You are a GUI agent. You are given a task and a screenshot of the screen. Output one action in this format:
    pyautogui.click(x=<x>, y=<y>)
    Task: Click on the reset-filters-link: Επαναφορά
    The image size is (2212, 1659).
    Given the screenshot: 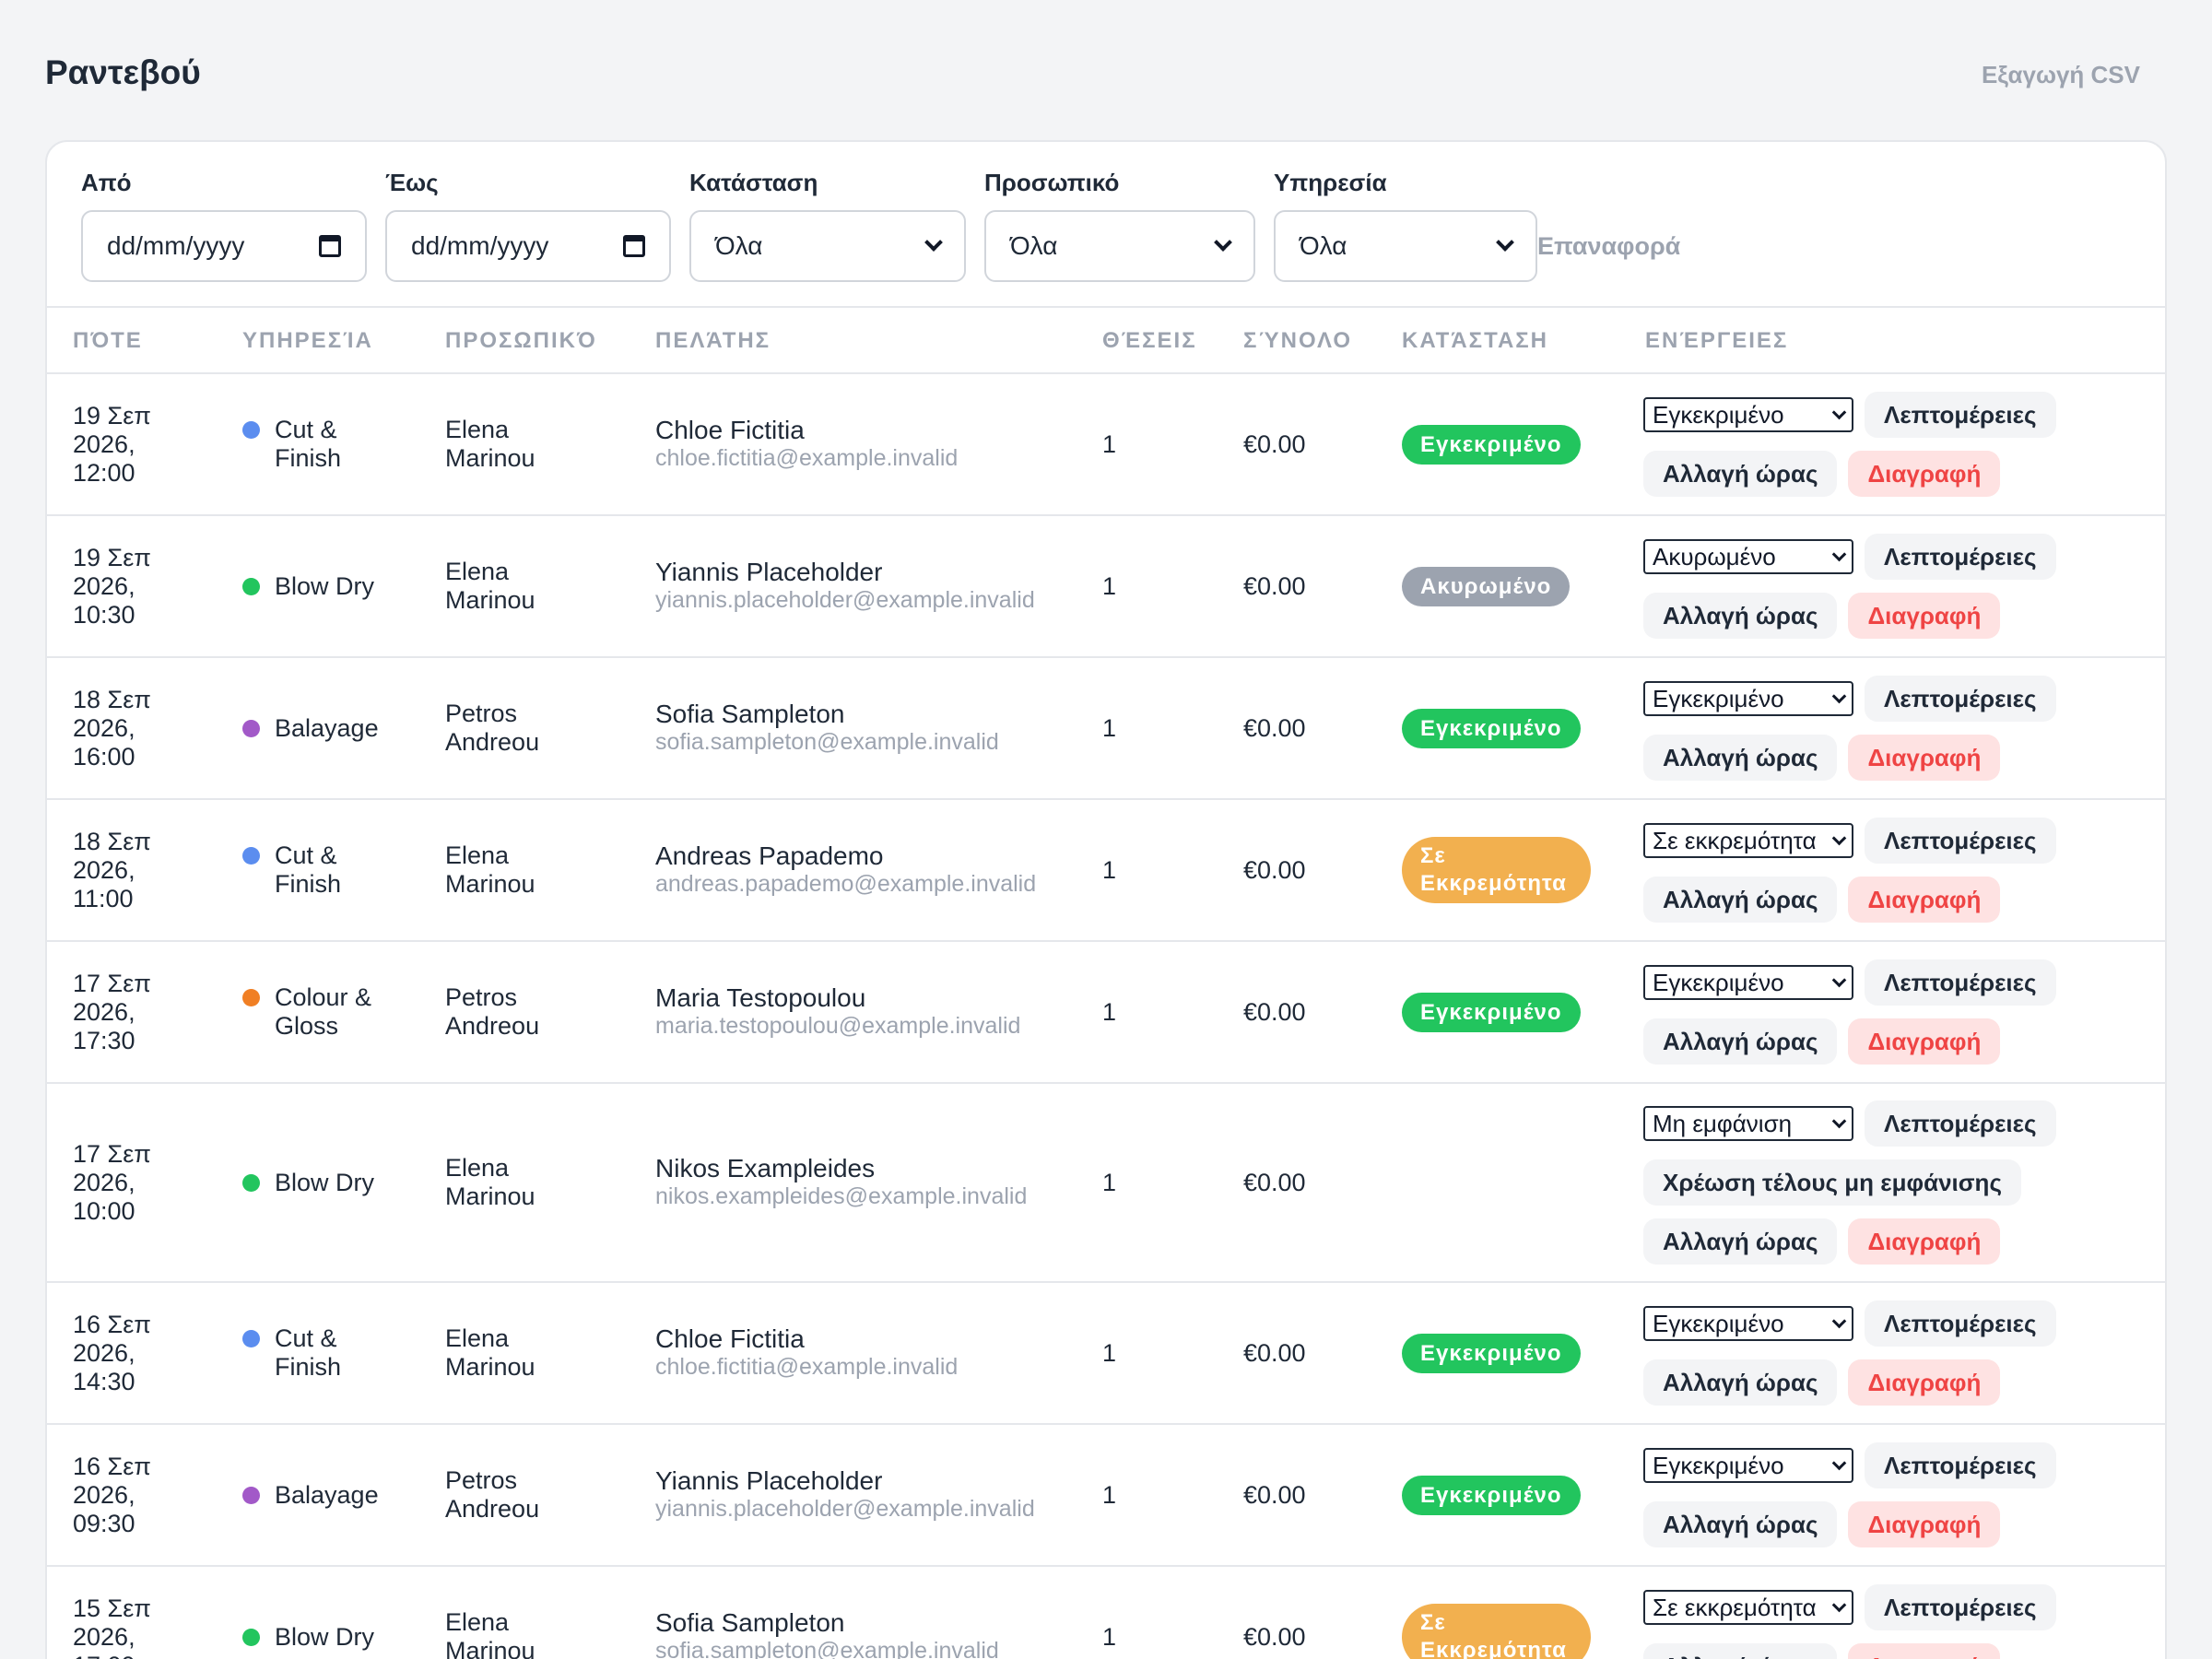 What is the action you would take?
    pyautogui.click(x=1609, y=246)
    